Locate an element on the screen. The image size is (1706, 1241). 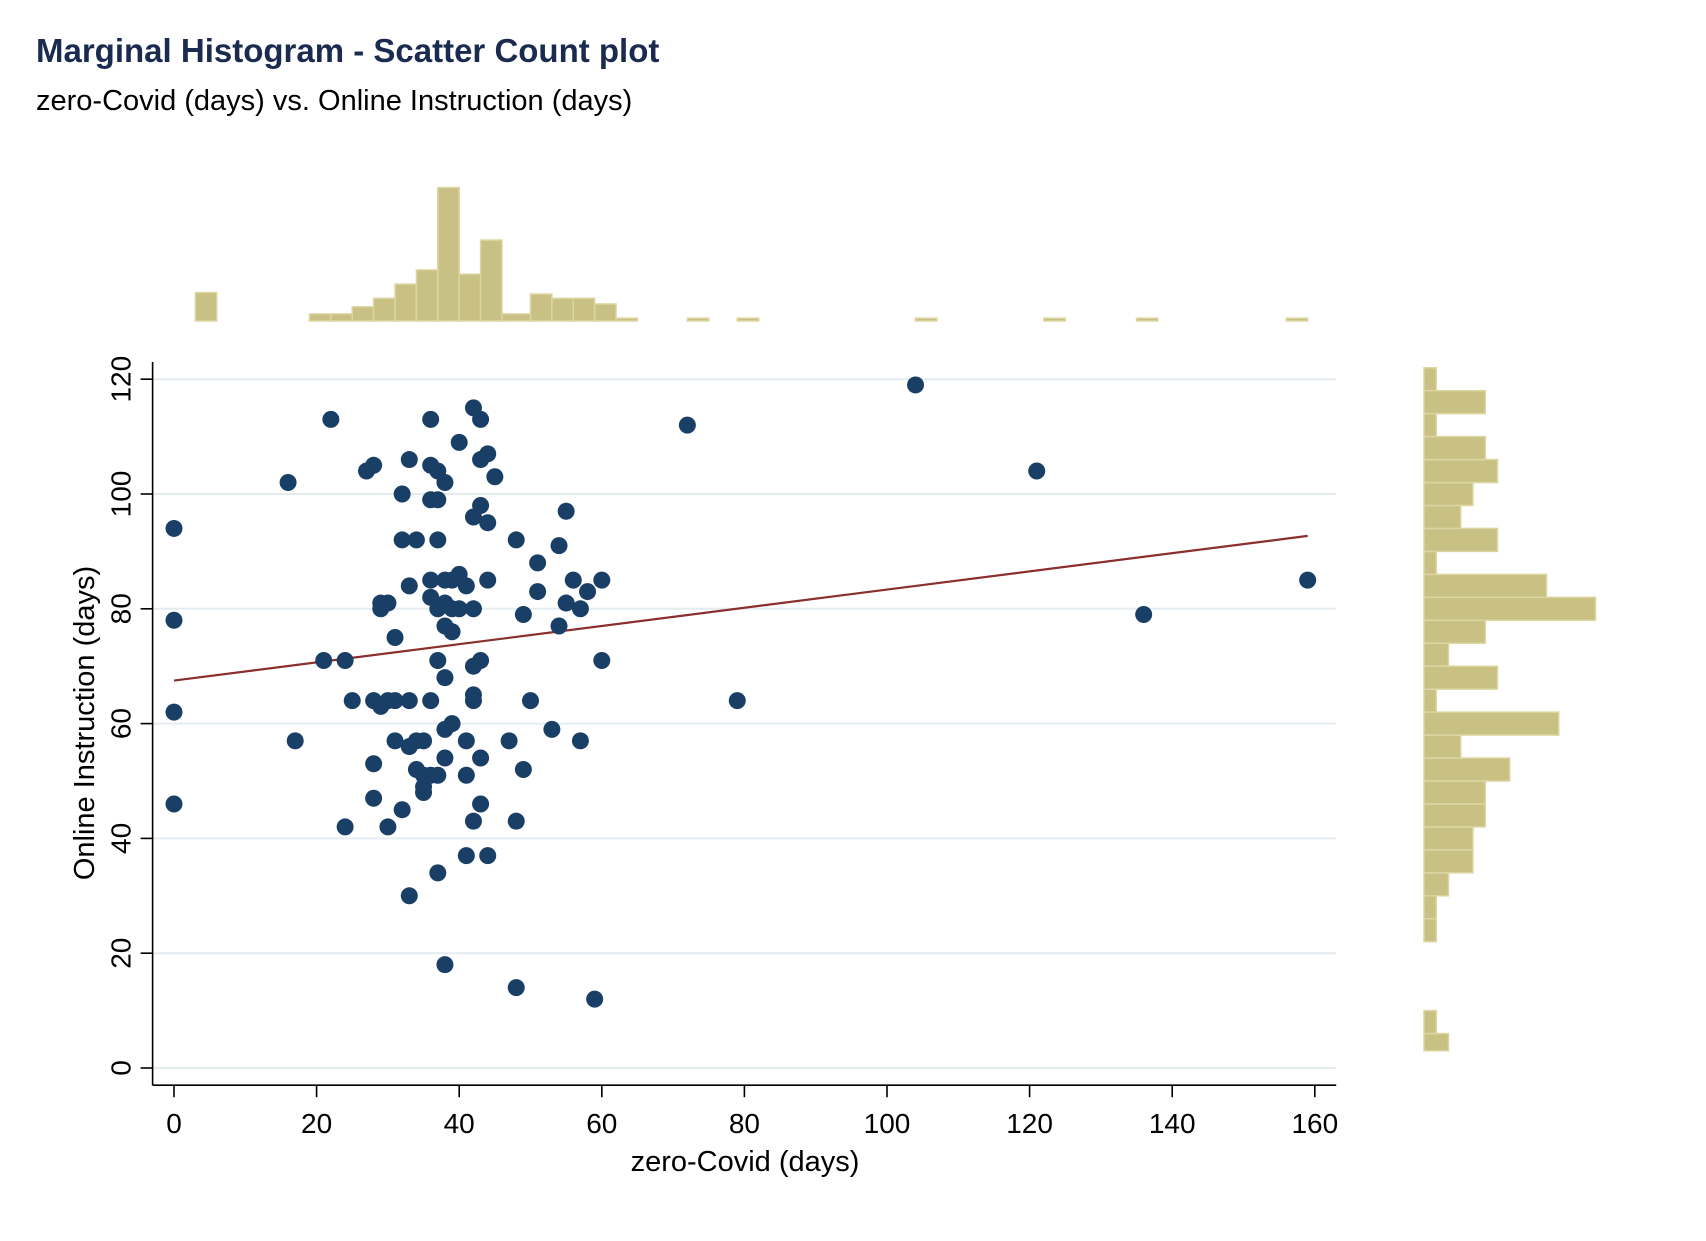
fit-line-layer is located at coordinates (740, 608).